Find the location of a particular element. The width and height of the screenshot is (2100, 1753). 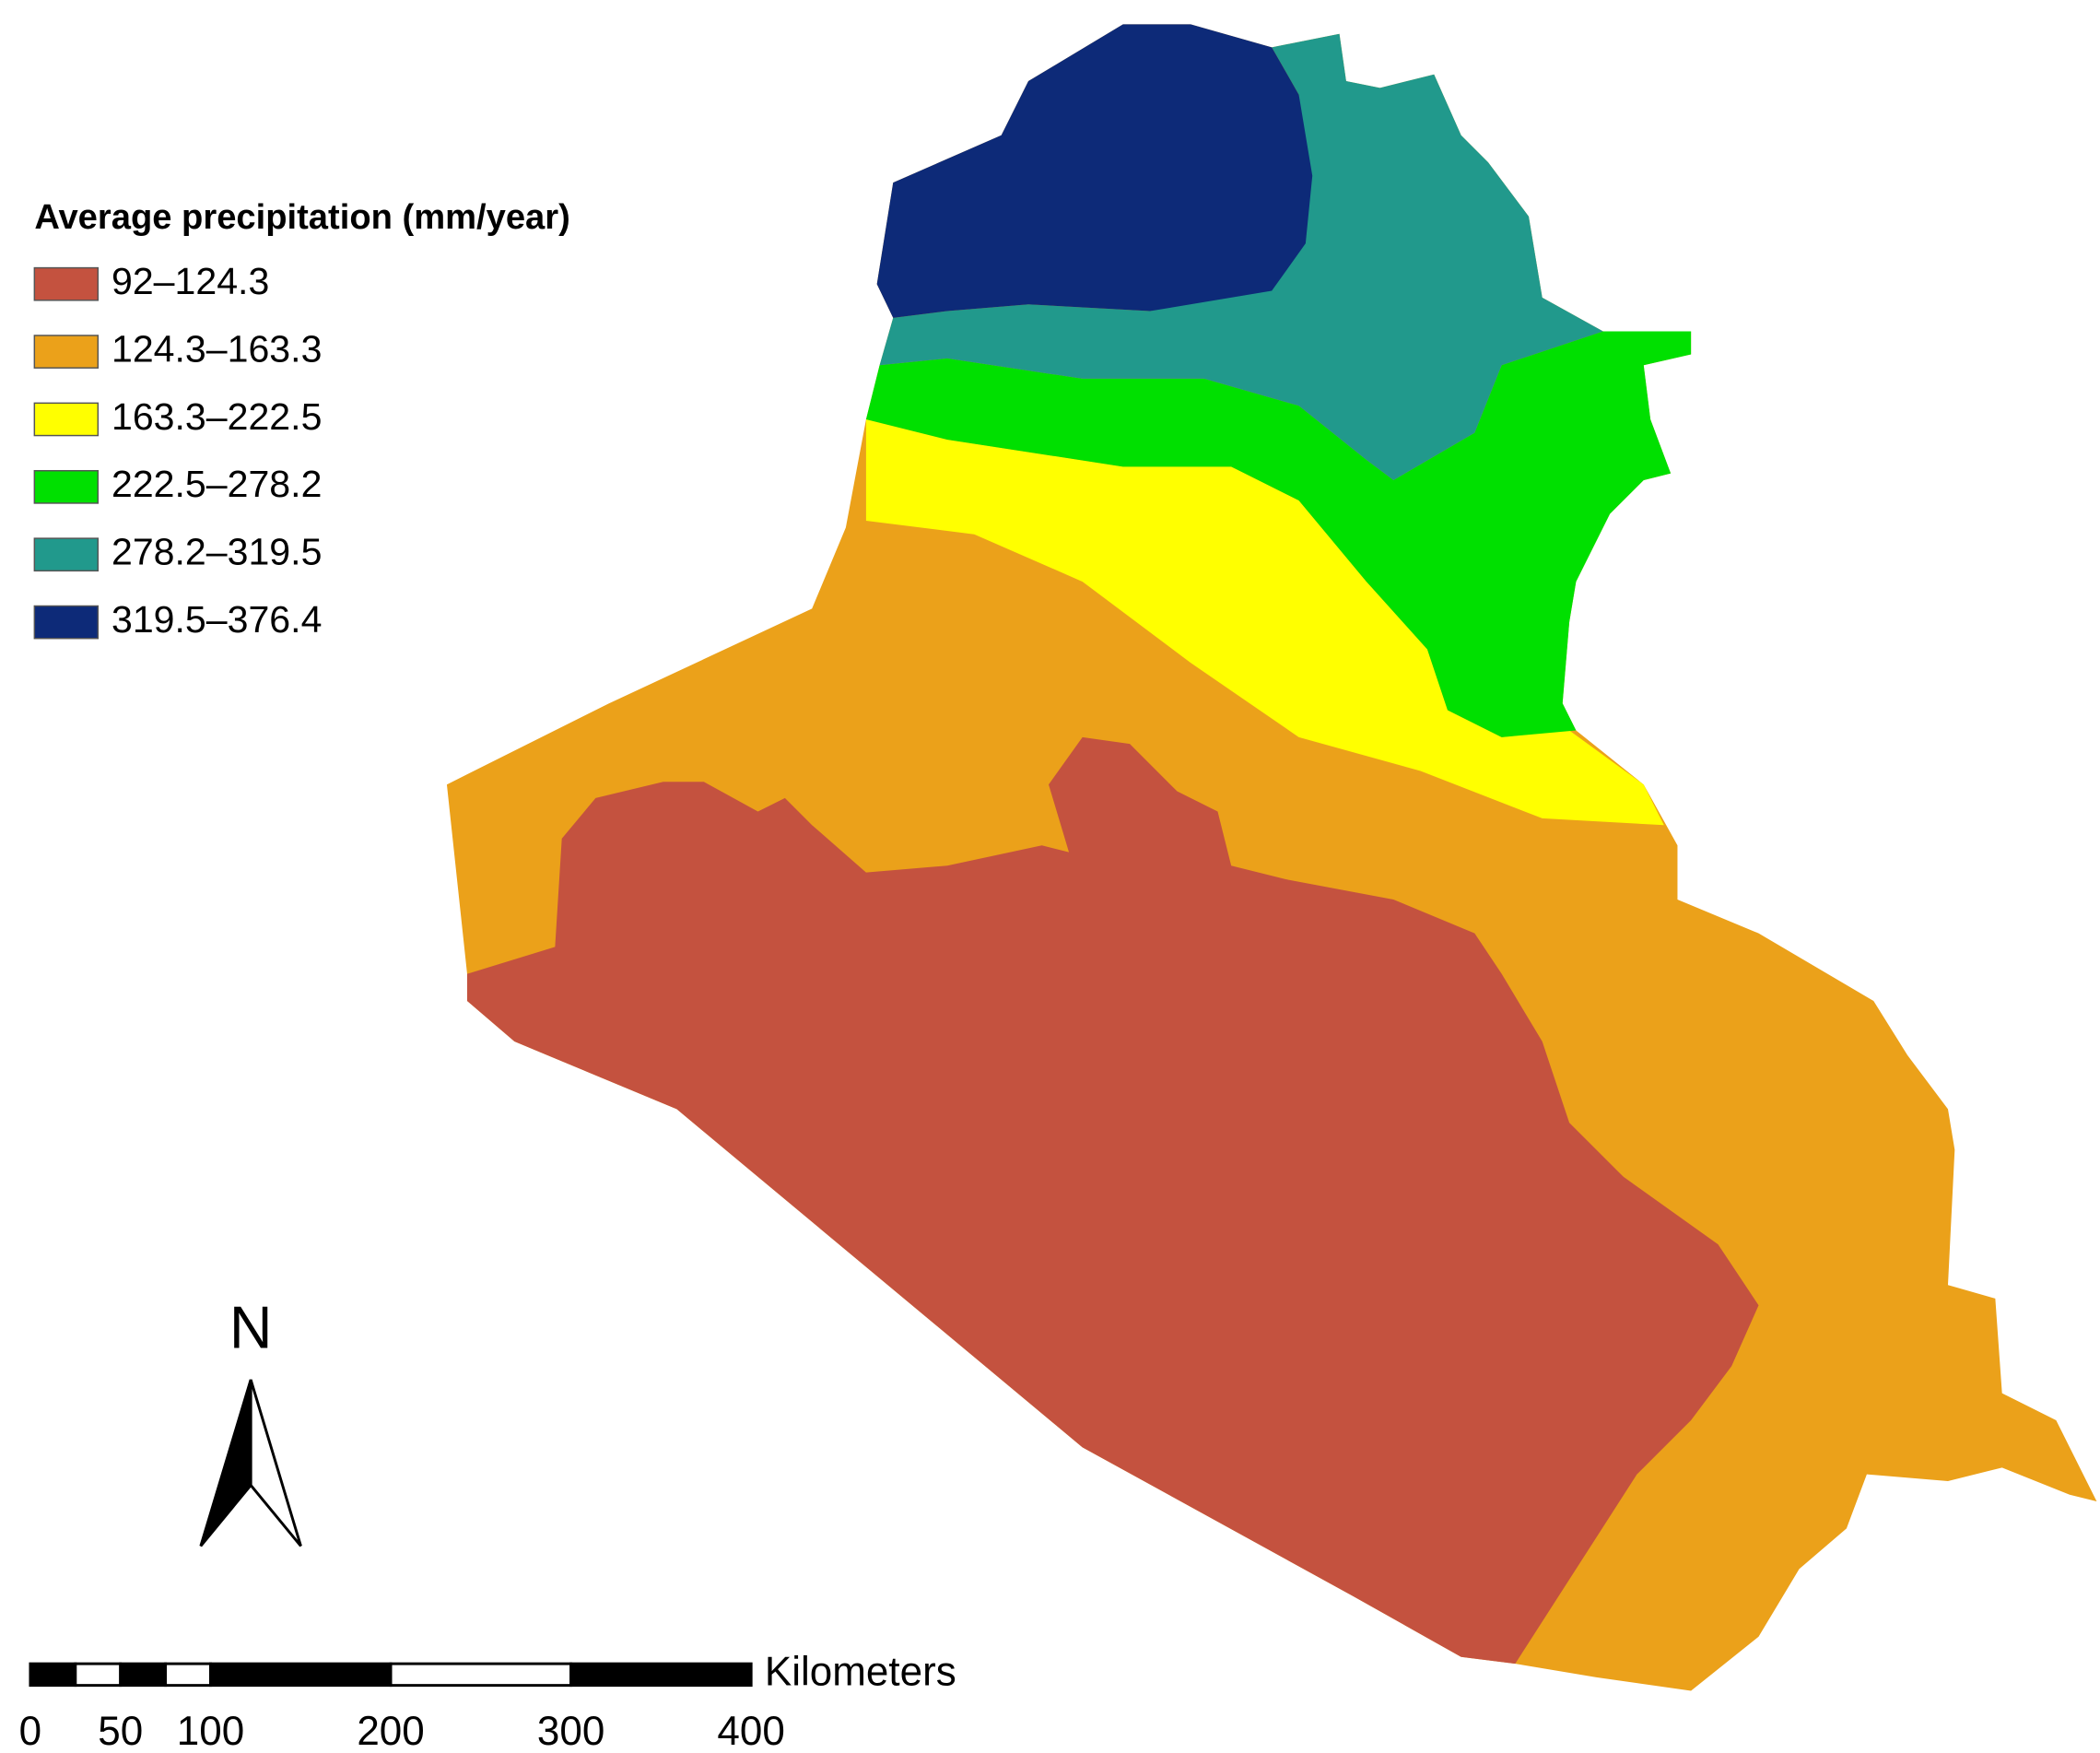

legend-label: 278.2–319.5 is located at coordinates (216, 552).